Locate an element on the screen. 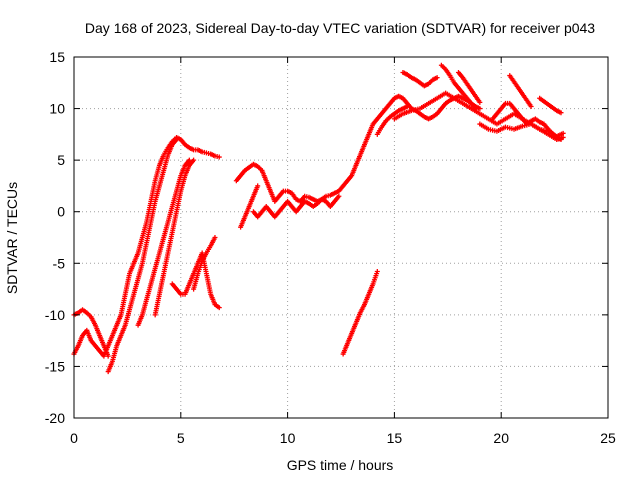 This screenshot has height=480, width=640. x-tick-label: 0 is located at coordinates (74, 438).